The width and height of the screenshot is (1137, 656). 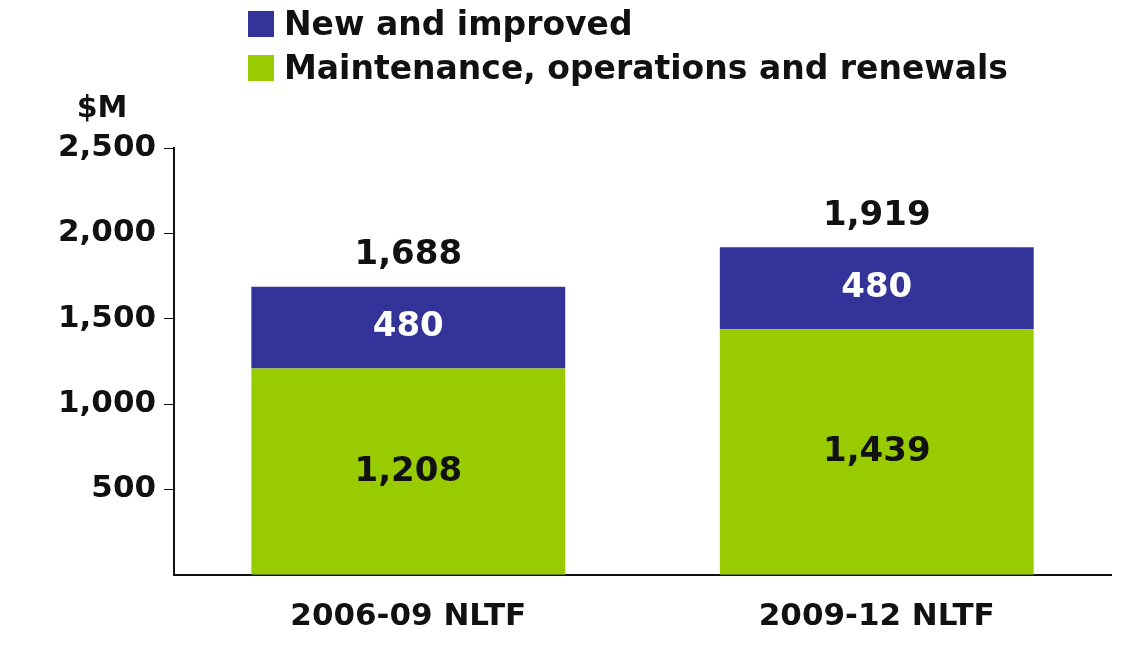 What do you see at coordinates (124, 486) in the screenshot?
I see `y-tick-label: 500` at bounding box center [124, 486].